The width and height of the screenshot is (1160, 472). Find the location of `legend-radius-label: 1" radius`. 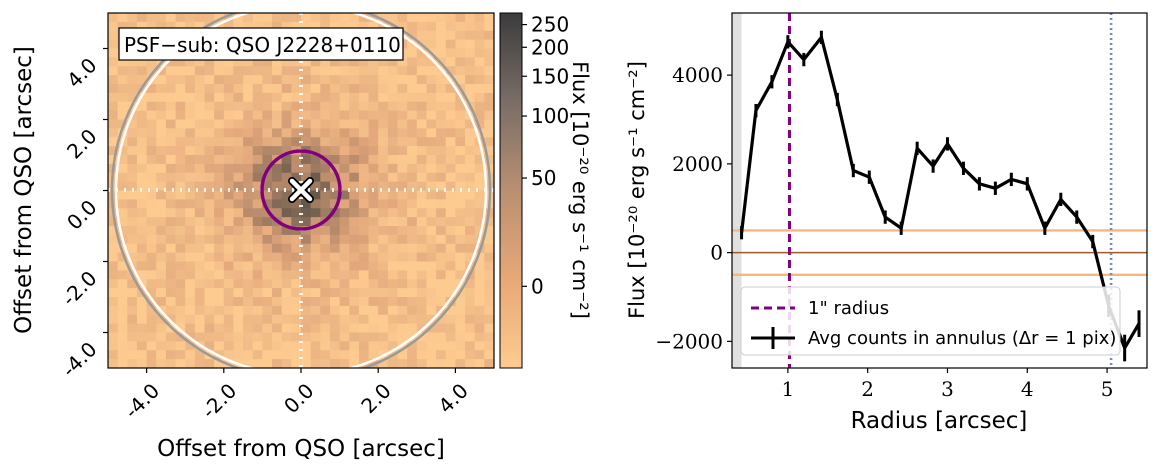

legend-radius-label: 1" radius is located at coordinates (848, 308).